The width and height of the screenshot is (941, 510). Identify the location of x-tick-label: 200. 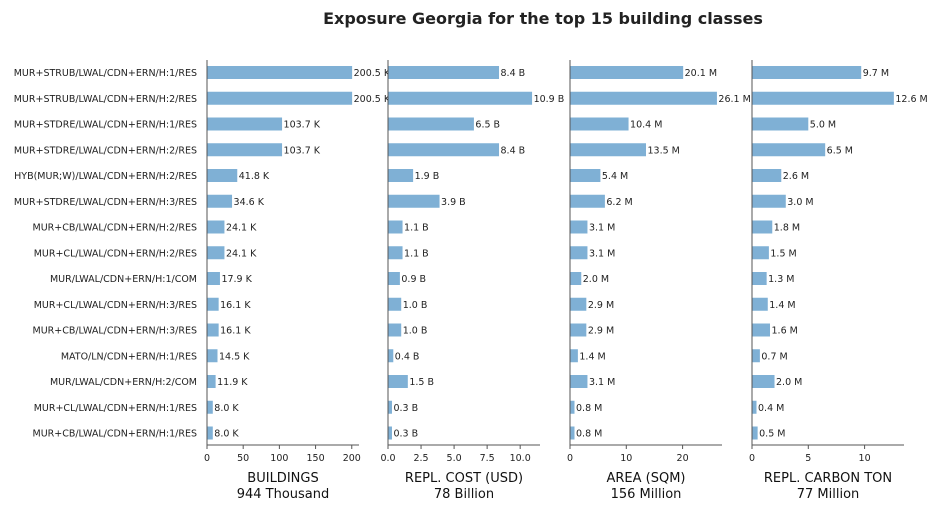
(352, 458).